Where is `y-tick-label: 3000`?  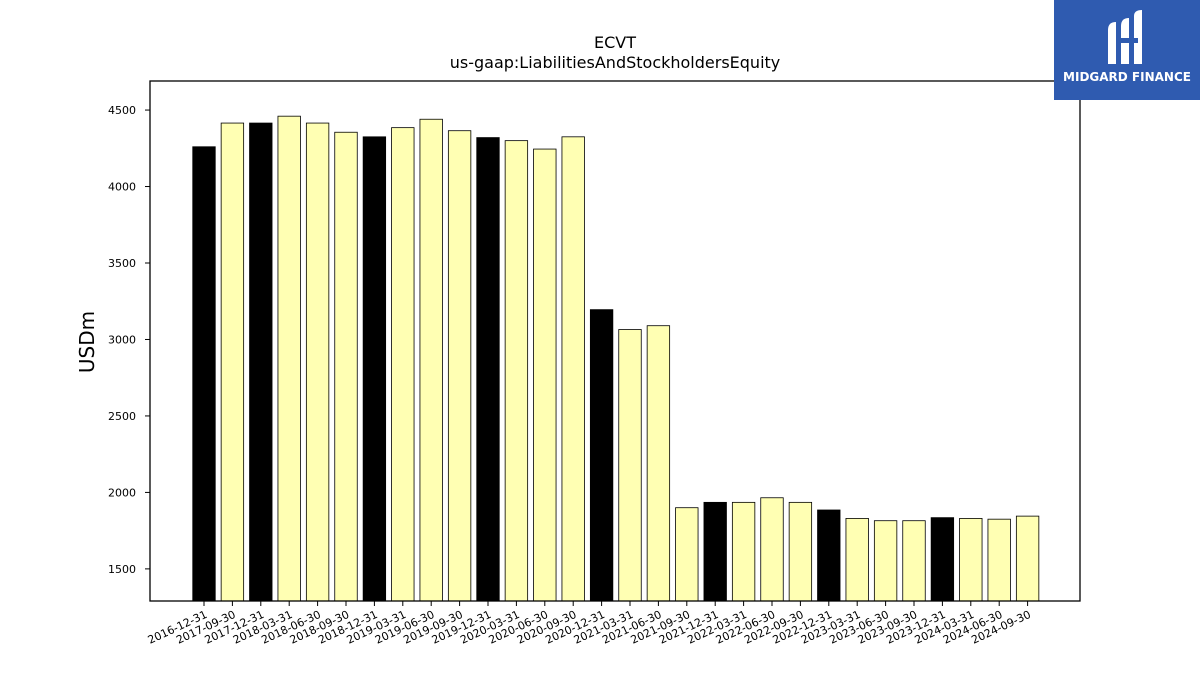 y-tick-label: 3000 is located at coordinates (122, 339).